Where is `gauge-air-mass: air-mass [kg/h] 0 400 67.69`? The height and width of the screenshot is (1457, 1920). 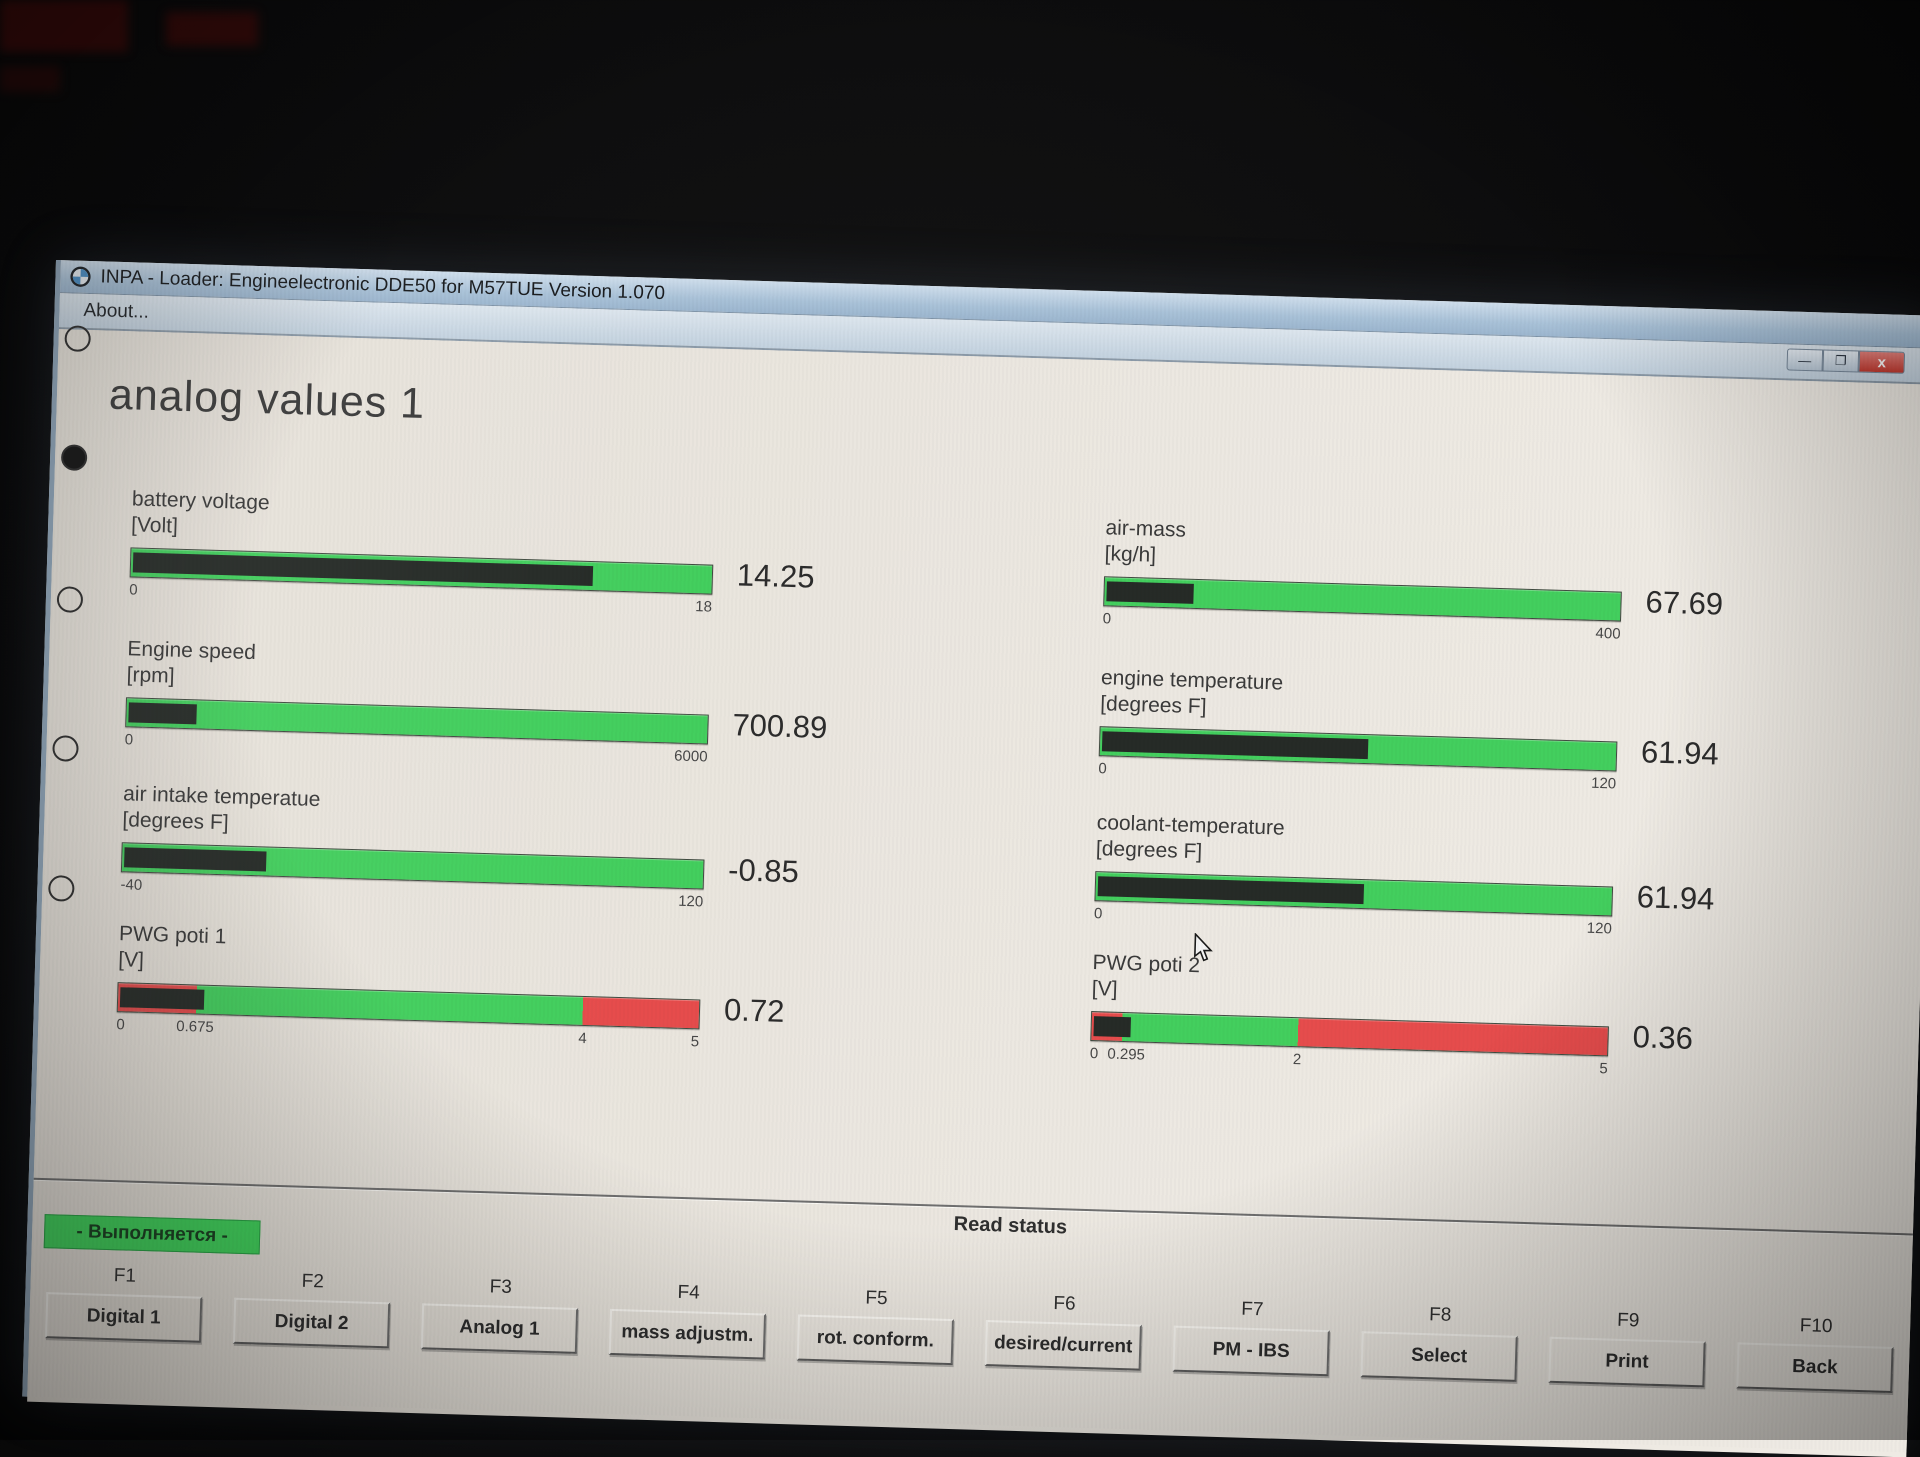 gauge-air-mass: air-mass [kg/h] 0 400 67.69 is located at coordinates (1413, 586).